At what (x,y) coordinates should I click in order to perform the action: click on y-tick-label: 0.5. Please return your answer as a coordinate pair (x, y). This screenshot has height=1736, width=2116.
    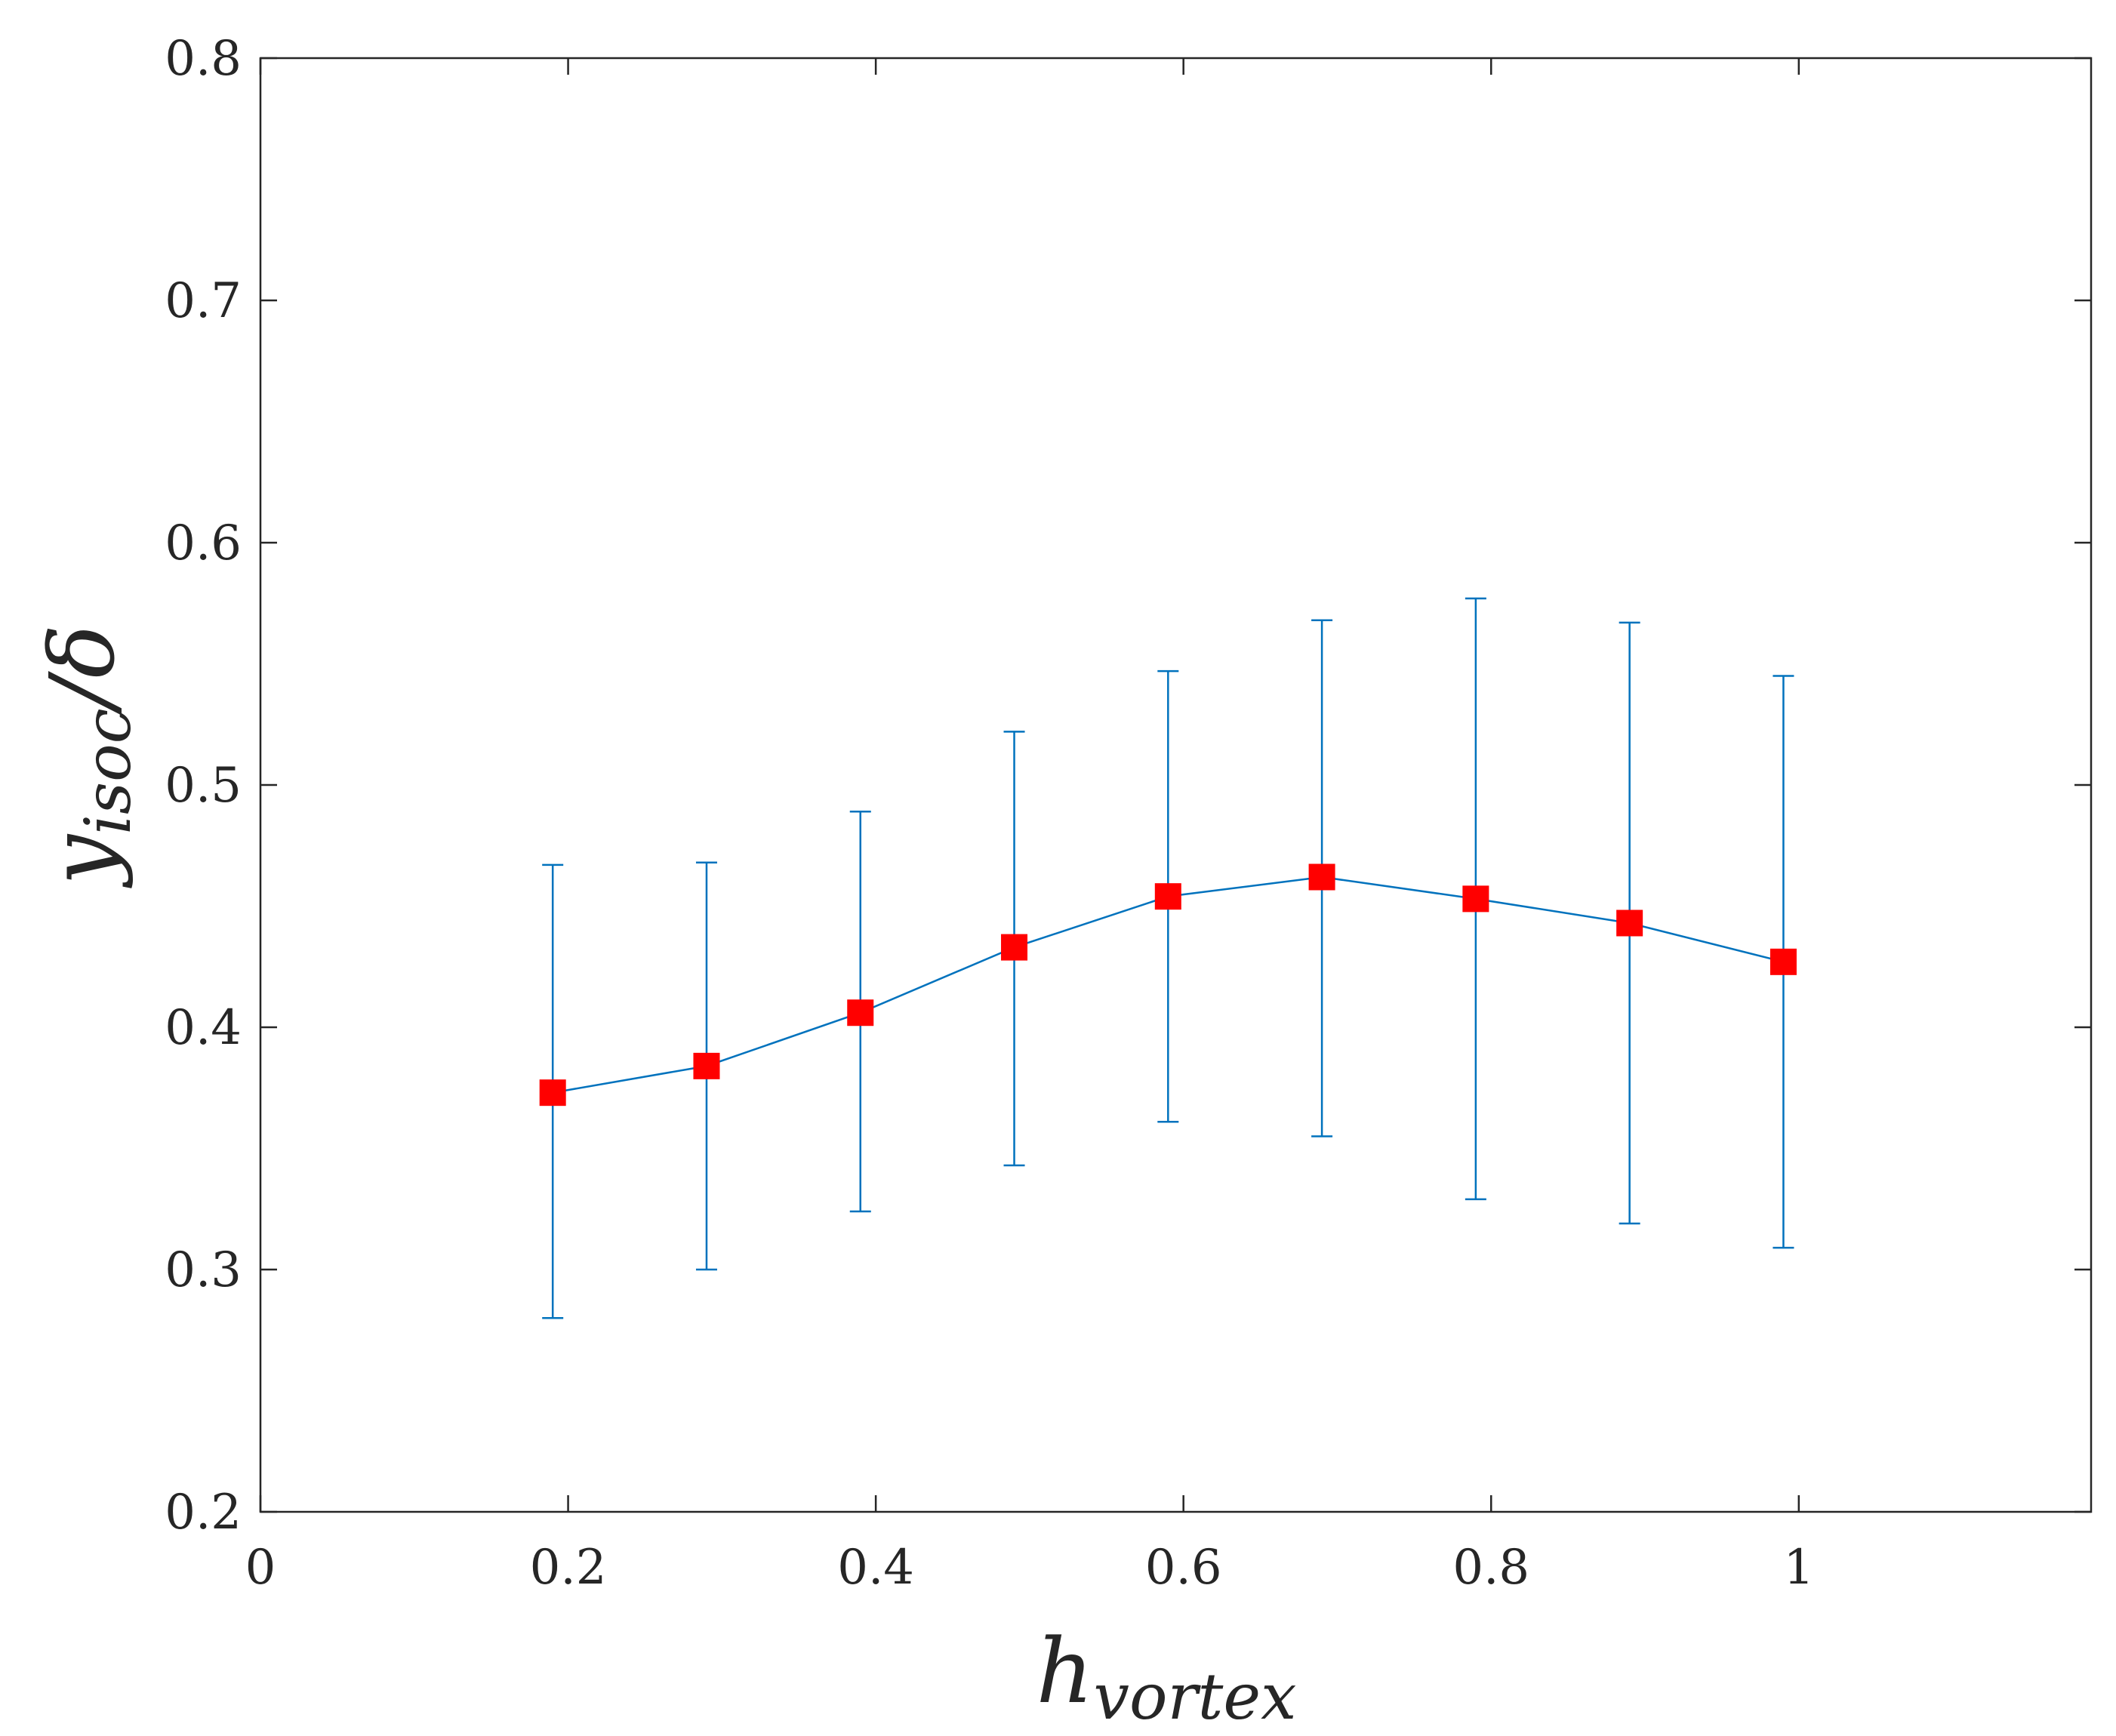
    Looking at the image, I should click on (203, 786).